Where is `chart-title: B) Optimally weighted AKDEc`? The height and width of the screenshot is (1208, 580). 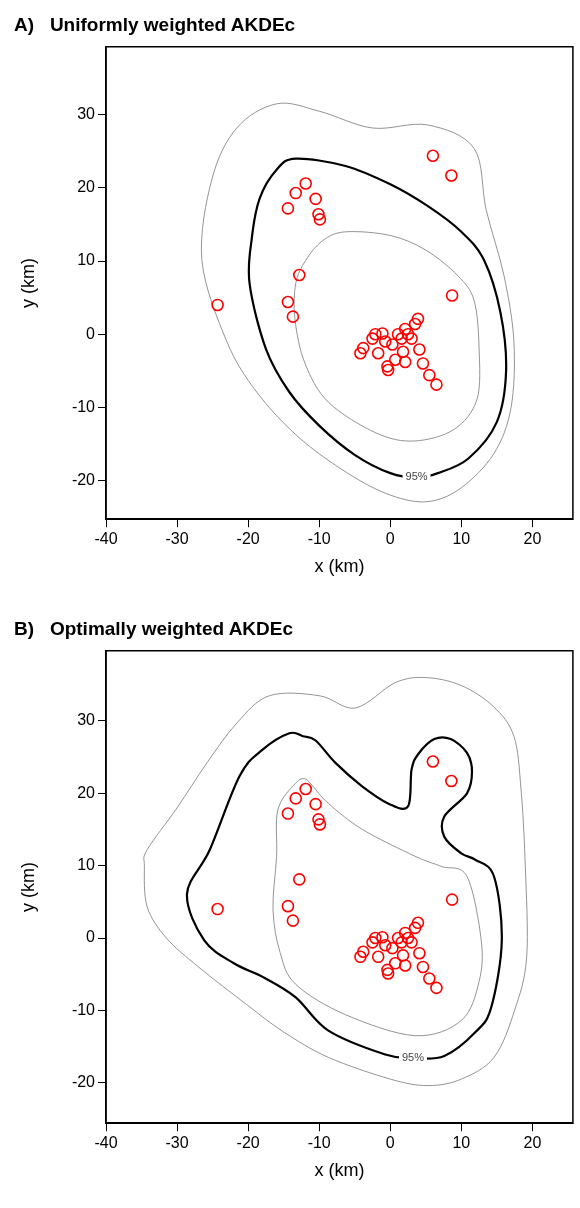
chart-title: B) Optimally weighted AKDEc is located at coordinates (154, 628).